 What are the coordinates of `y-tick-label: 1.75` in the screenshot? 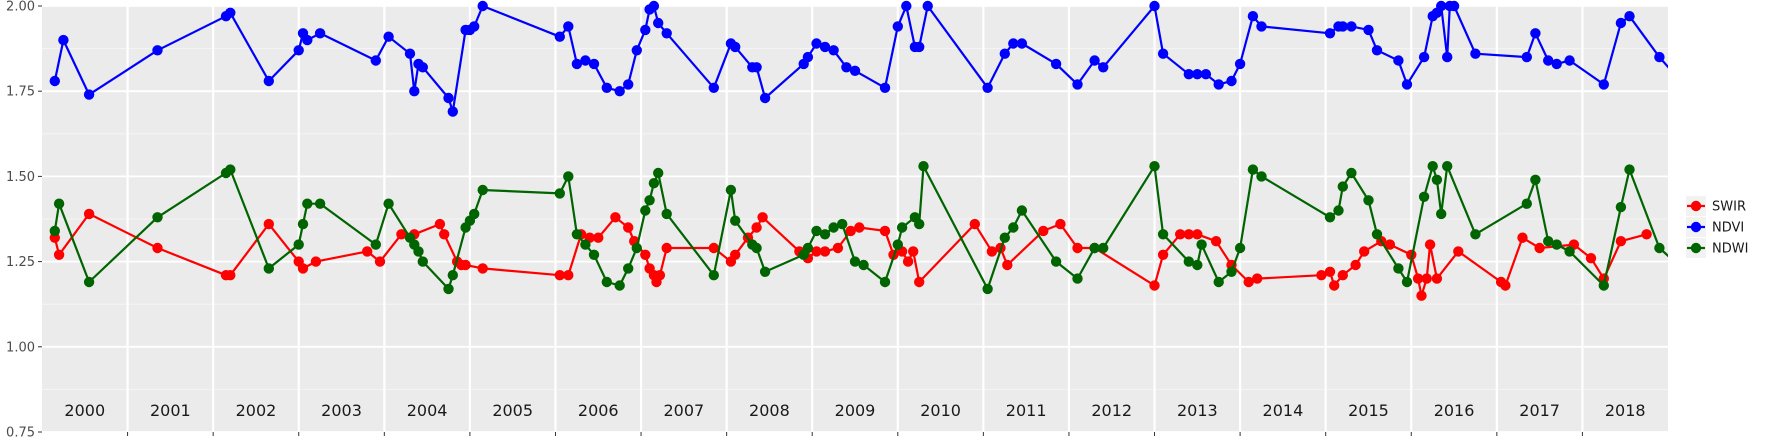 It's located at (20, 92).